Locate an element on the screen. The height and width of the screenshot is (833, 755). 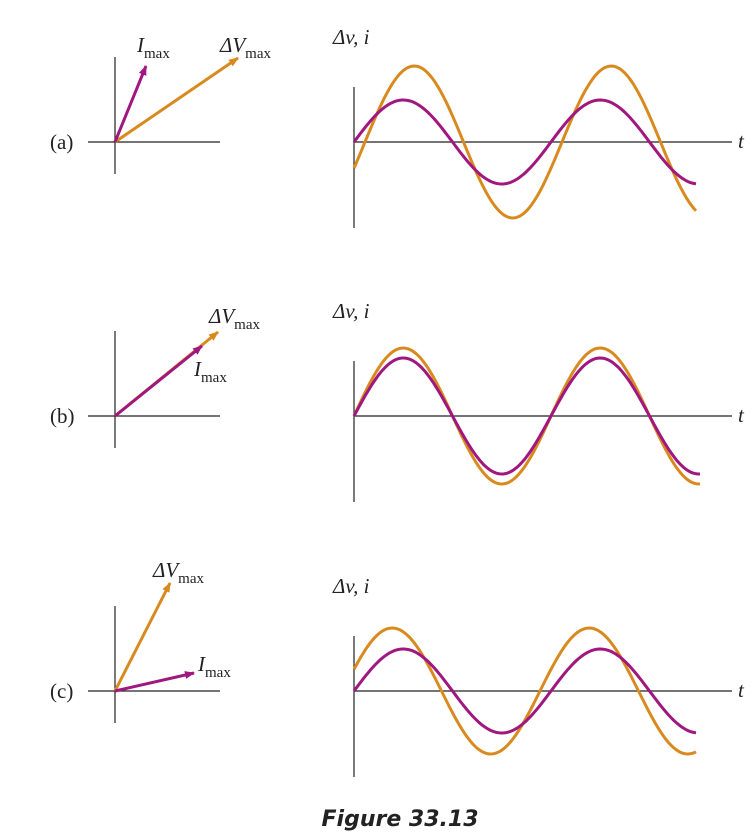
panel-label: (b) is located at coordinates (62, 416).